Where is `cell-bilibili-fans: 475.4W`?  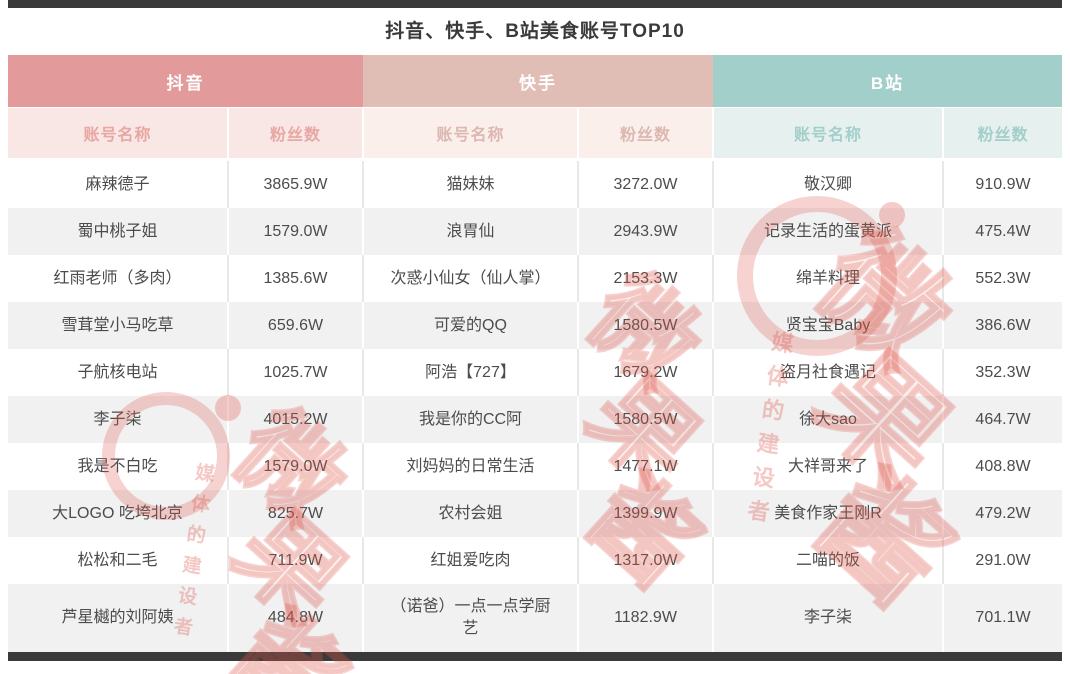
cell-bilibili-fans: 475.4W is located at coordinates (1002, 231).